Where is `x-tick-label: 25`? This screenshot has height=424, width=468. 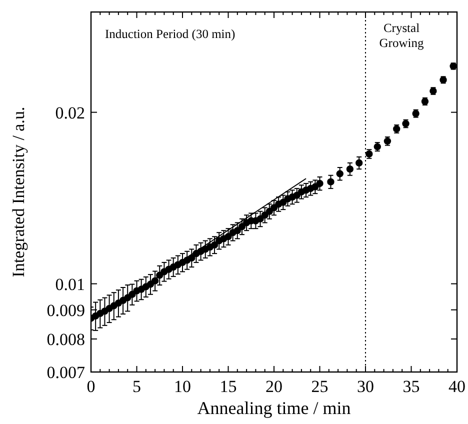
x-tick-label: 25 is located at coordinates (319, 386).